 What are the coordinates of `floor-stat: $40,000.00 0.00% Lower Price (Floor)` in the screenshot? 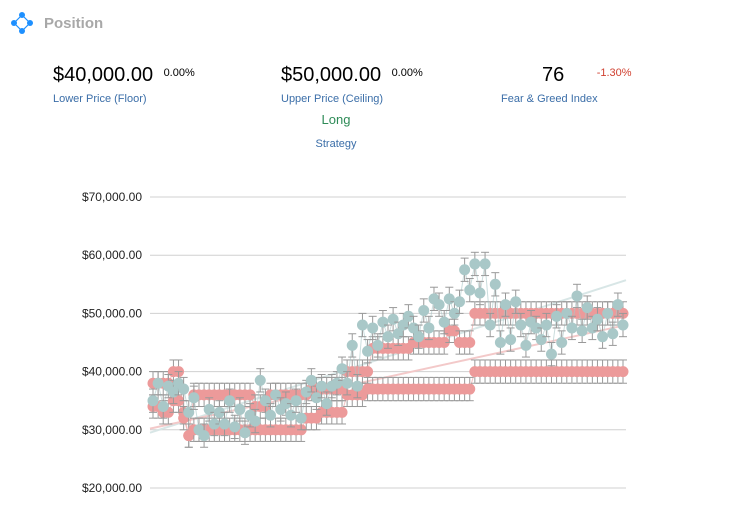 It's located at (124, 84).